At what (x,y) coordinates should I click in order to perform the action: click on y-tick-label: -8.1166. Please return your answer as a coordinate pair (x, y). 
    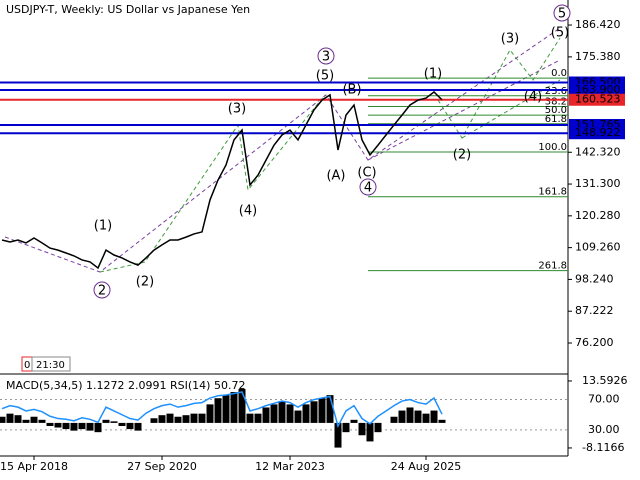
    Looking at the image, I should click on (603, 447).